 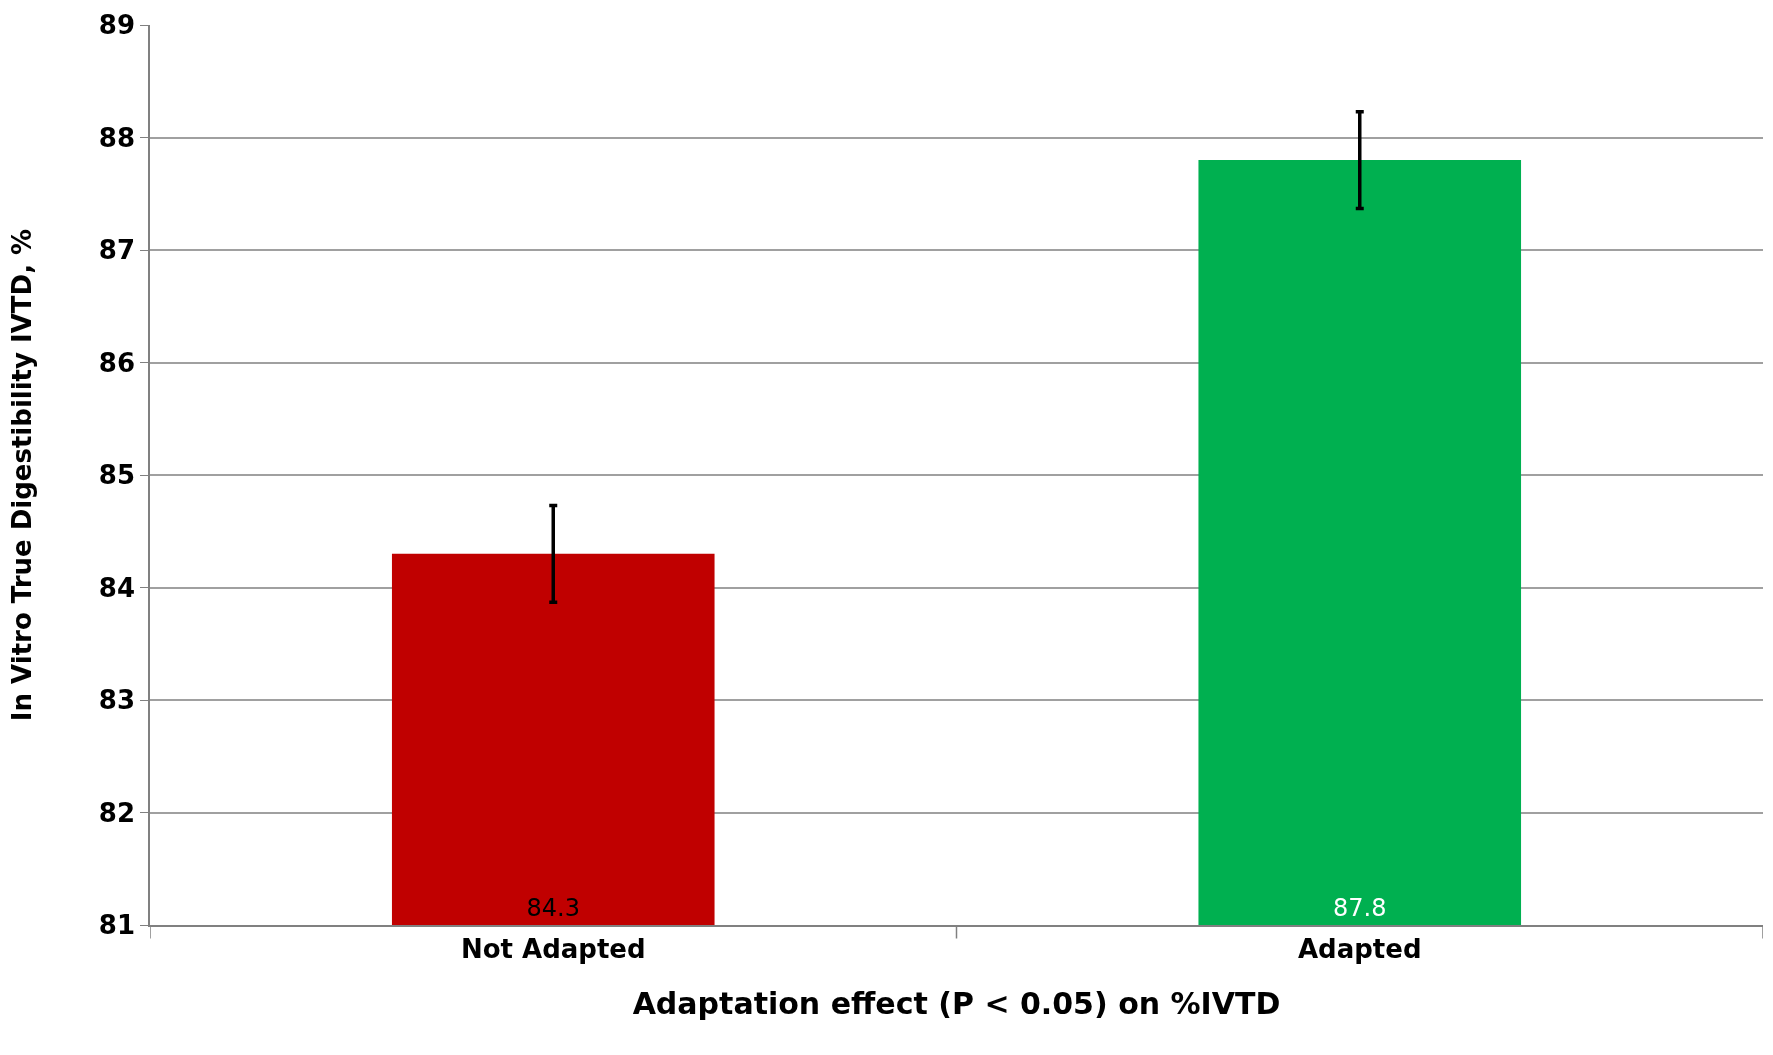 What do you see at coordinates (117, 25) in the screenshot?
I see `y-tick-label: 89` at bounding box center [117, 25].